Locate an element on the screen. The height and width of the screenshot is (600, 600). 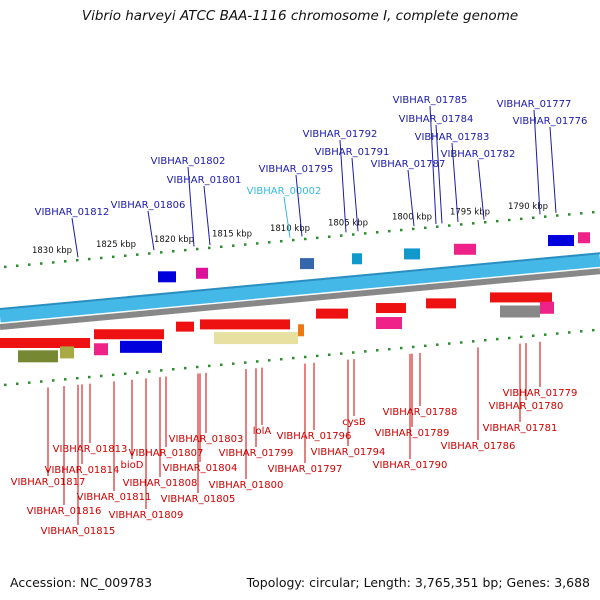
reverse-gene-label: VIBHAR_01797 is located at coordinates (305, 469).